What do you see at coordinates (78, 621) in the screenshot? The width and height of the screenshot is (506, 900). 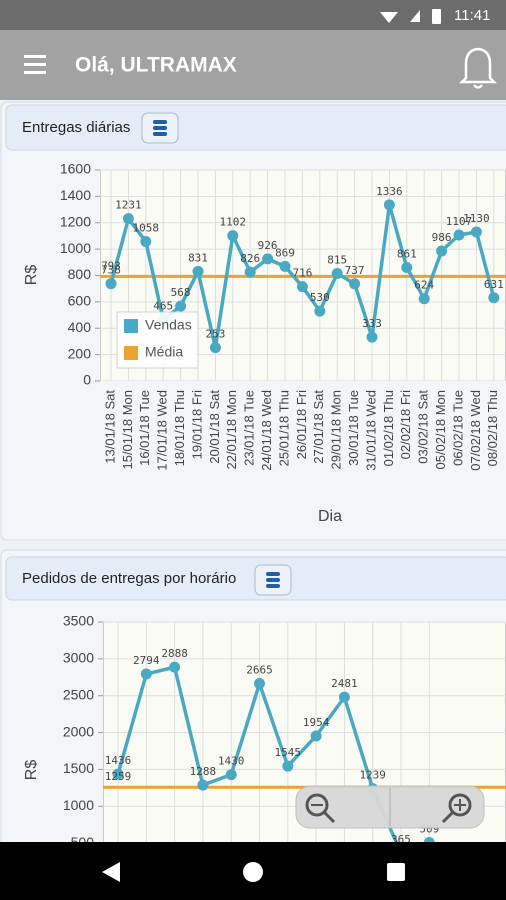 I see `y-tick-label: 3500` at bounding box center [78, 621].